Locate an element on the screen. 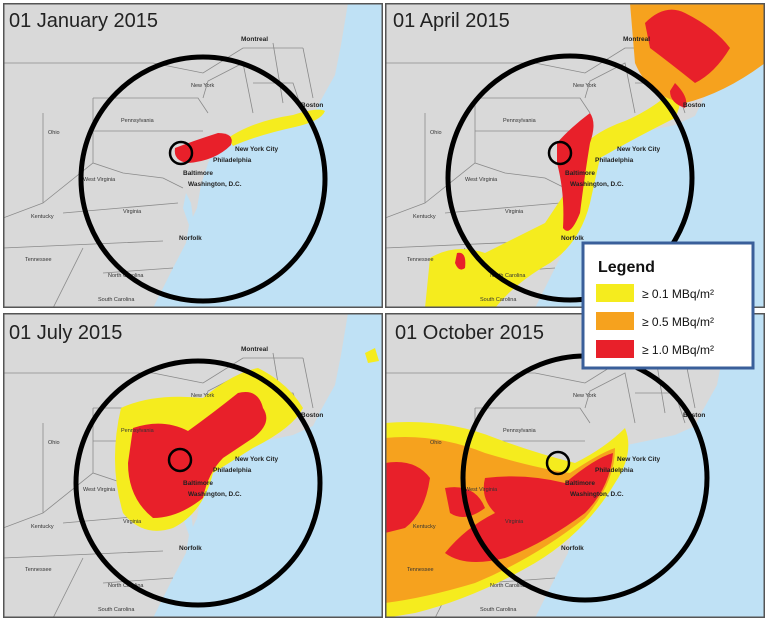  legend-label: ≥ 0.5 MBq/m² is located at coordinates (678, 322).